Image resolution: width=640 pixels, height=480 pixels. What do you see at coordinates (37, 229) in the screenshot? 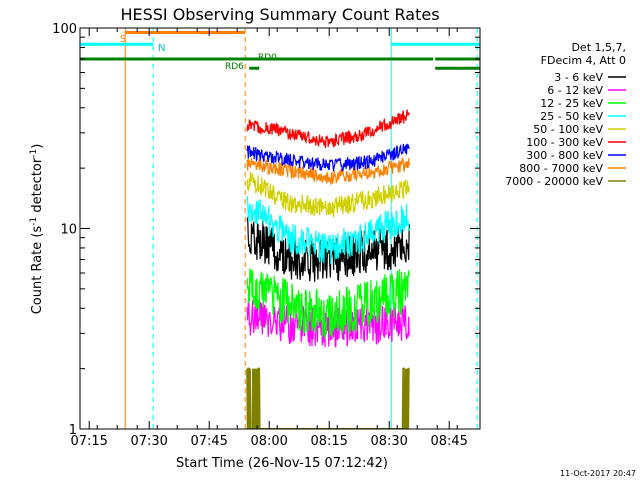
I see `y-axis-label: Count Rate (s-1 detector-1)` at bounding box center [37, 229].